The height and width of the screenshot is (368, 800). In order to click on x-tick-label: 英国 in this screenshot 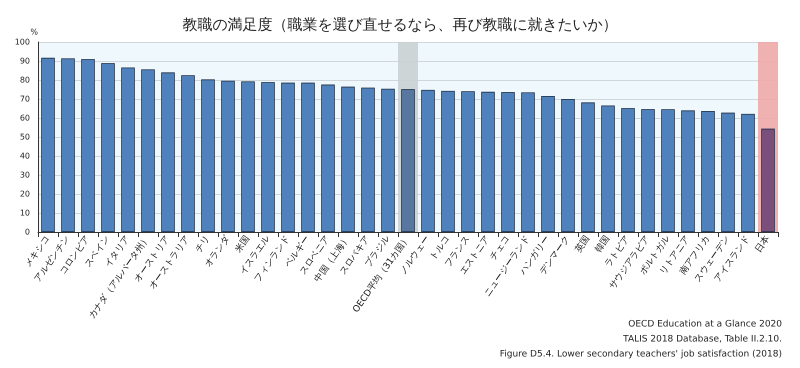, I will do `click(582, 244)`.